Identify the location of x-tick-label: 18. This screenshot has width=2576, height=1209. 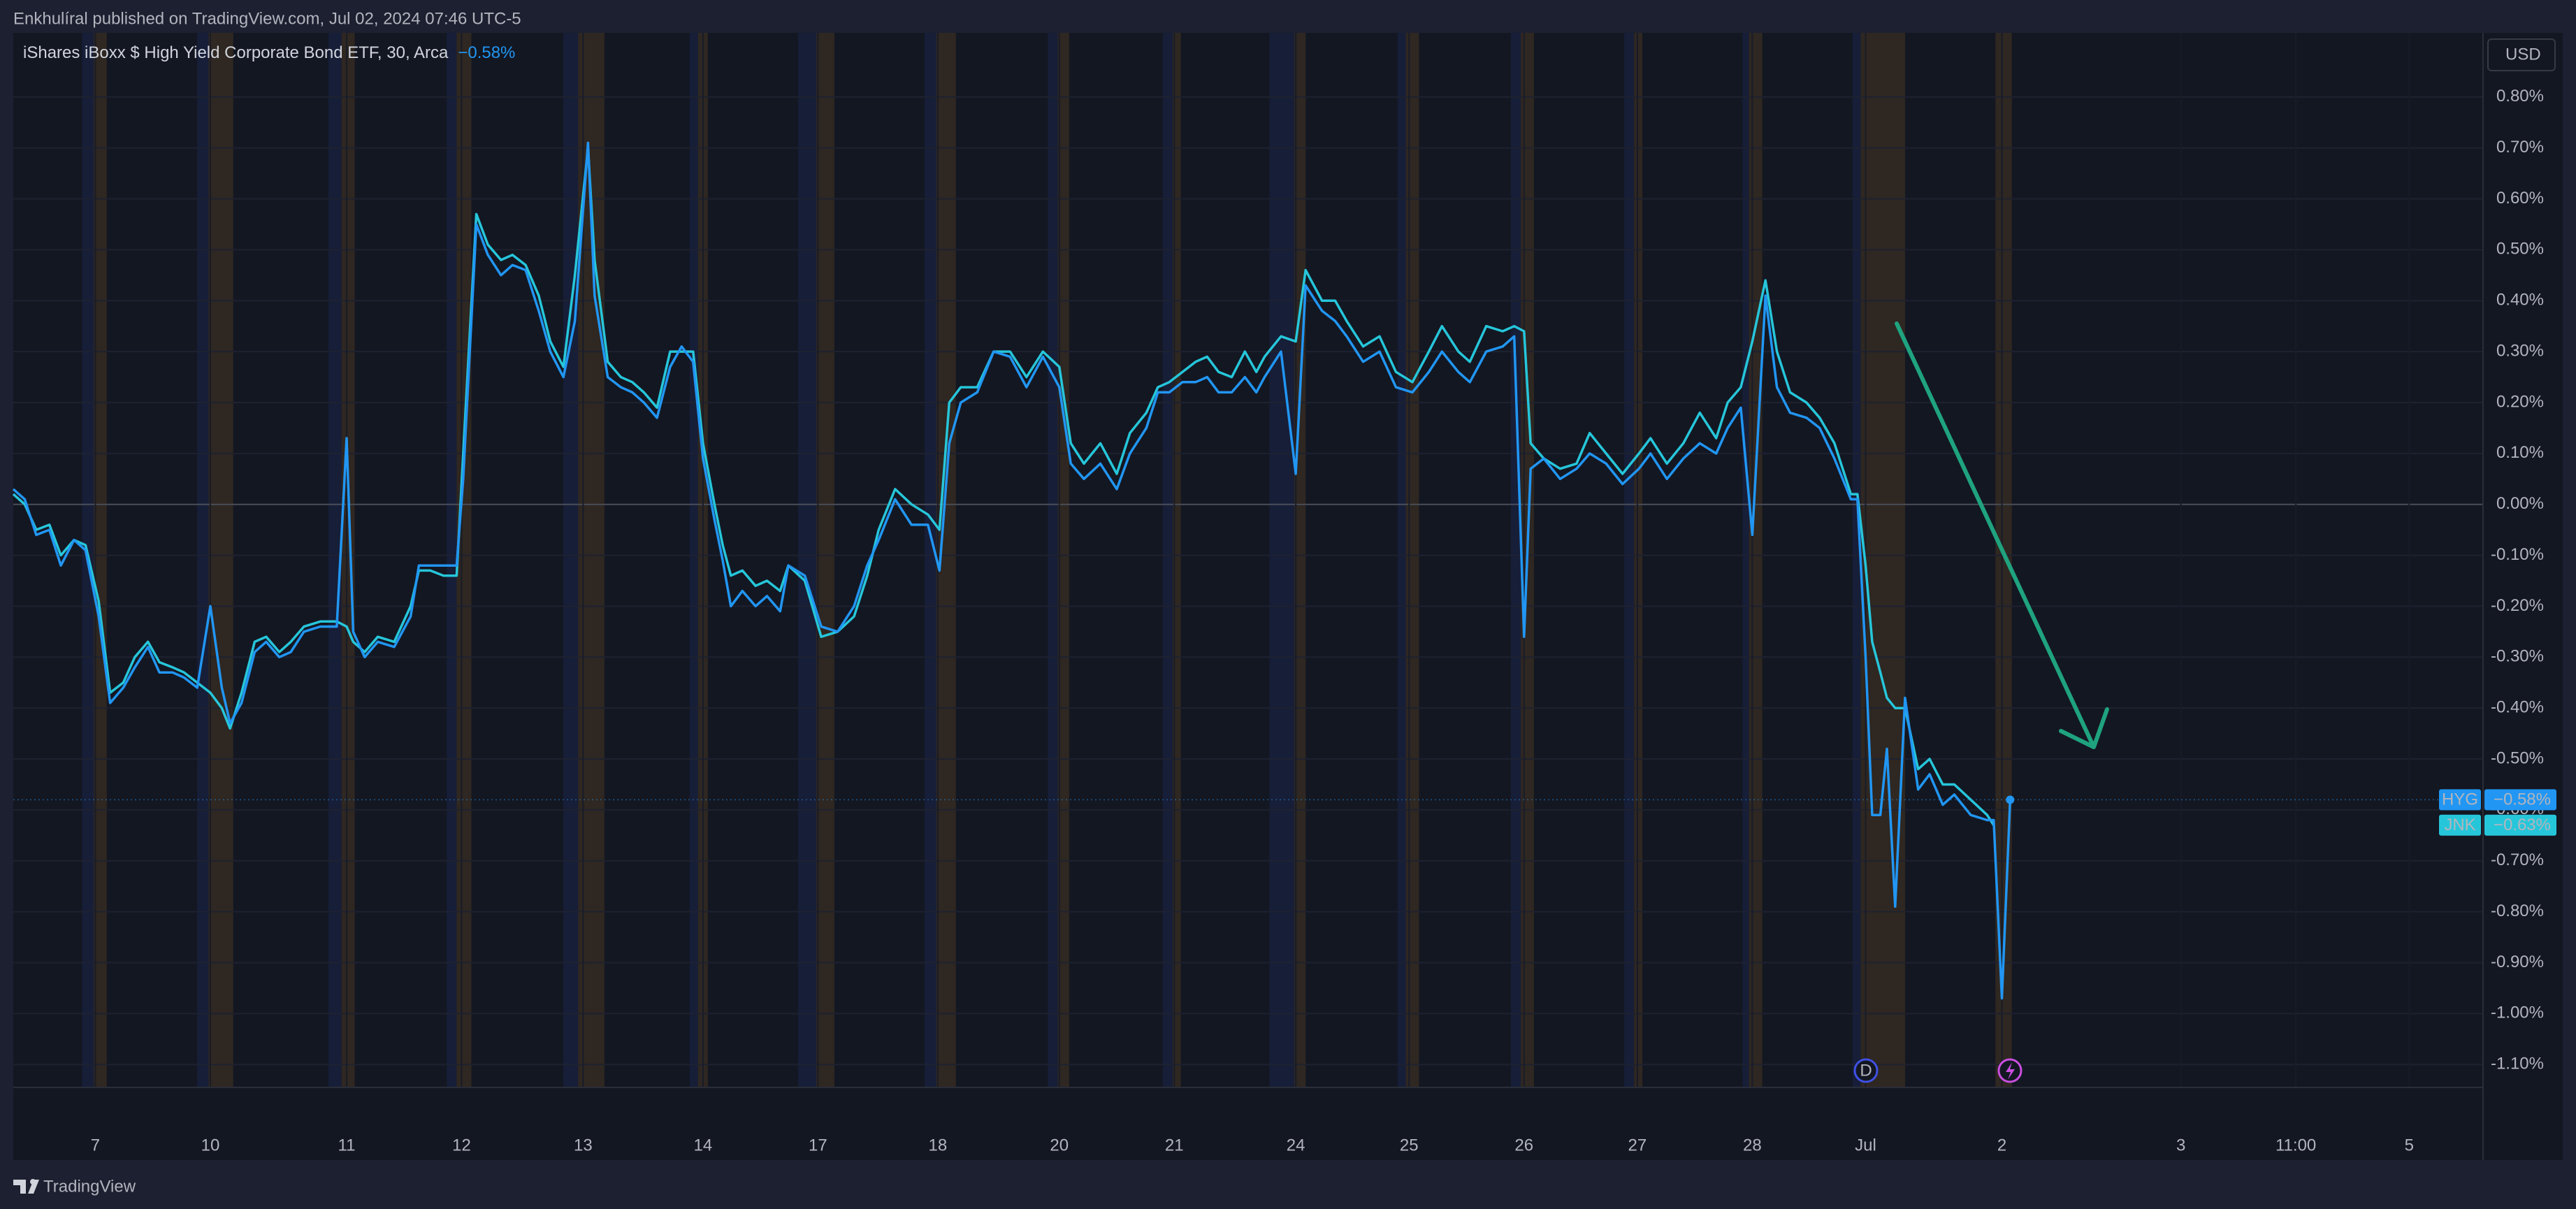
(939, 1145).